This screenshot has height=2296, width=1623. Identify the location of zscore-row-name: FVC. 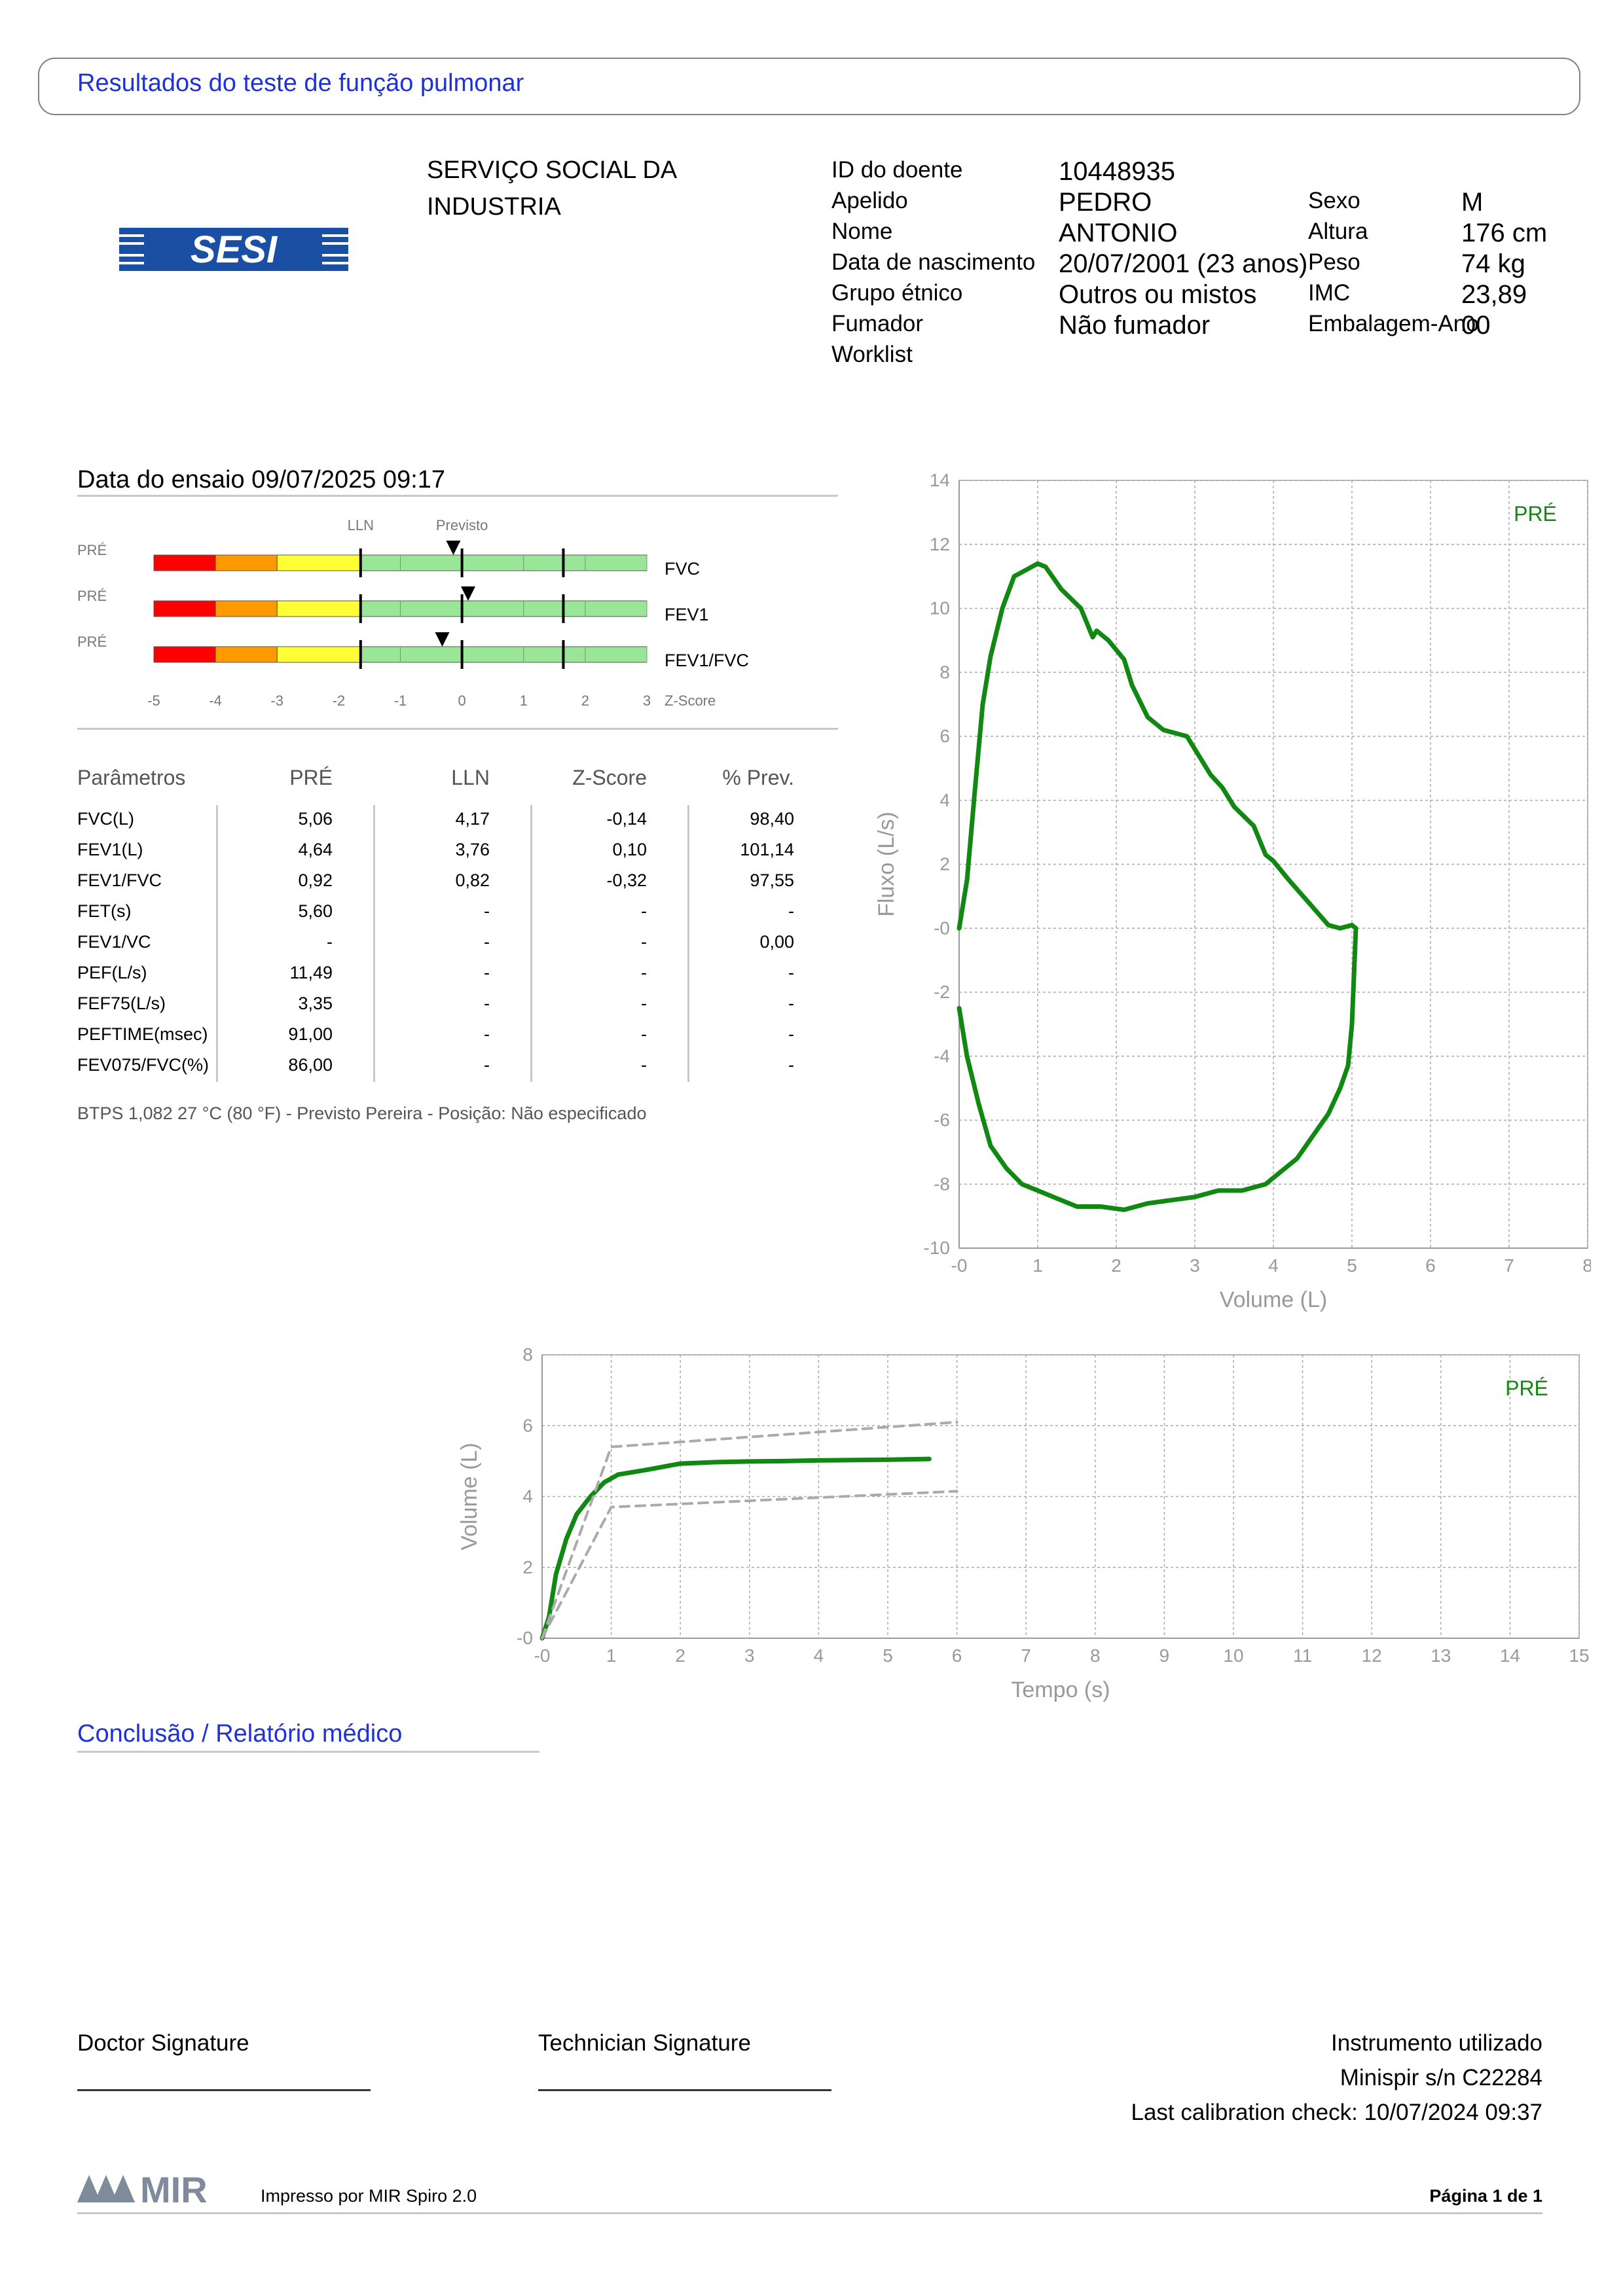
(682, 569).